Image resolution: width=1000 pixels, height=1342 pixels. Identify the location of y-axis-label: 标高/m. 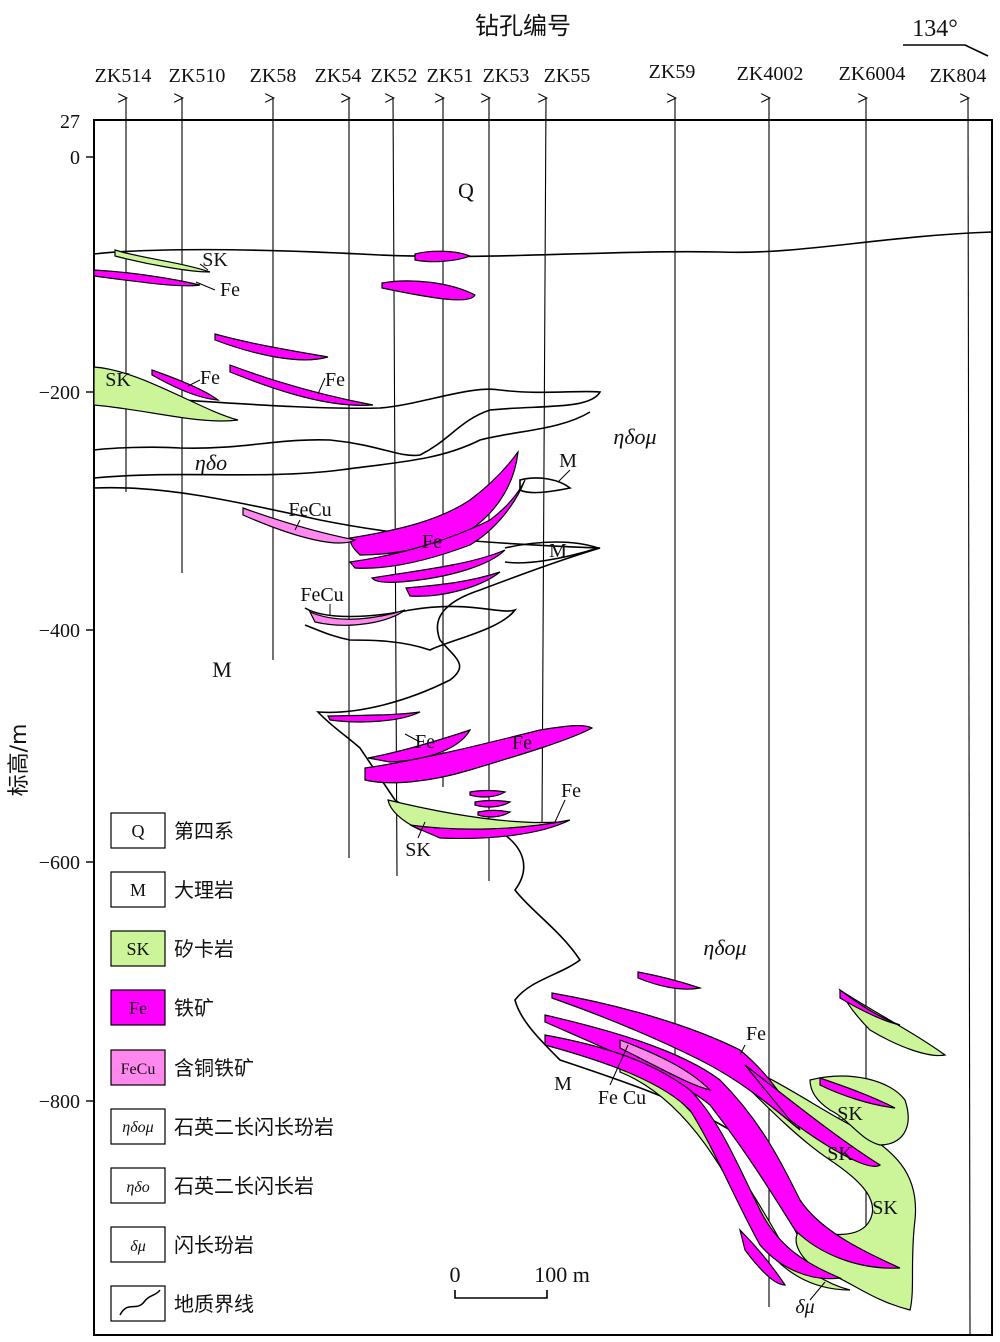
(19, 760).